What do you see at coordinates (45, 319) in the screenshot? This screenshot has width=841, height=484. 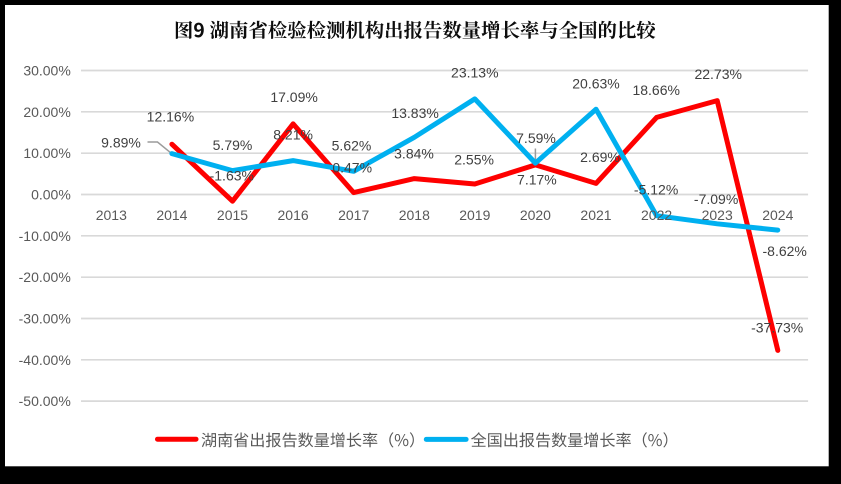 I see `svg-text: -30.00%` at bounding box center [45, 319].